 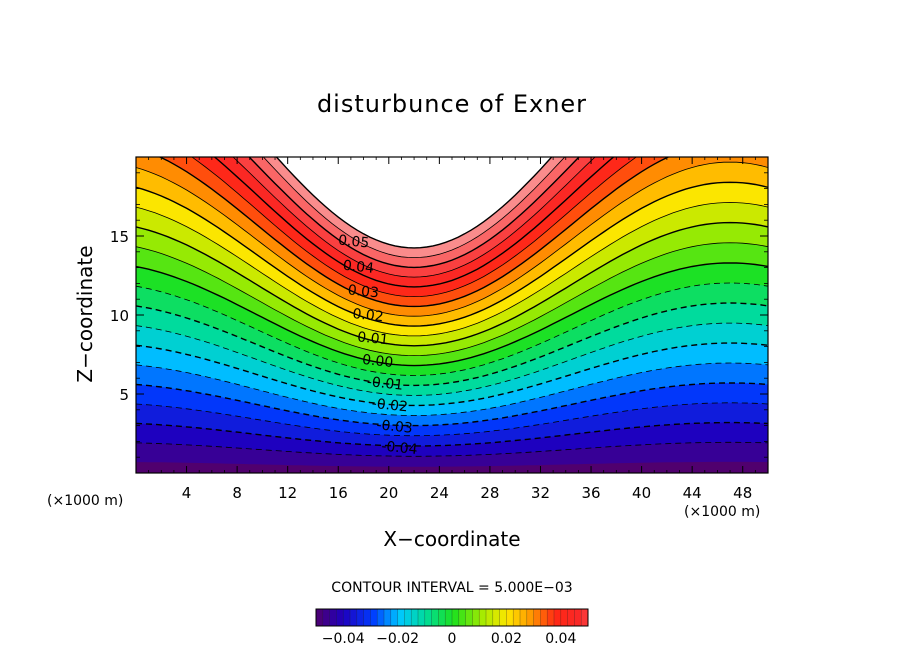 What do you see at coordinates (451, 588) in the screenshot?
I see `contour-interval-text: CONTOUR INTERVAL = 5.000E−03` at bounding box center [451, 588].